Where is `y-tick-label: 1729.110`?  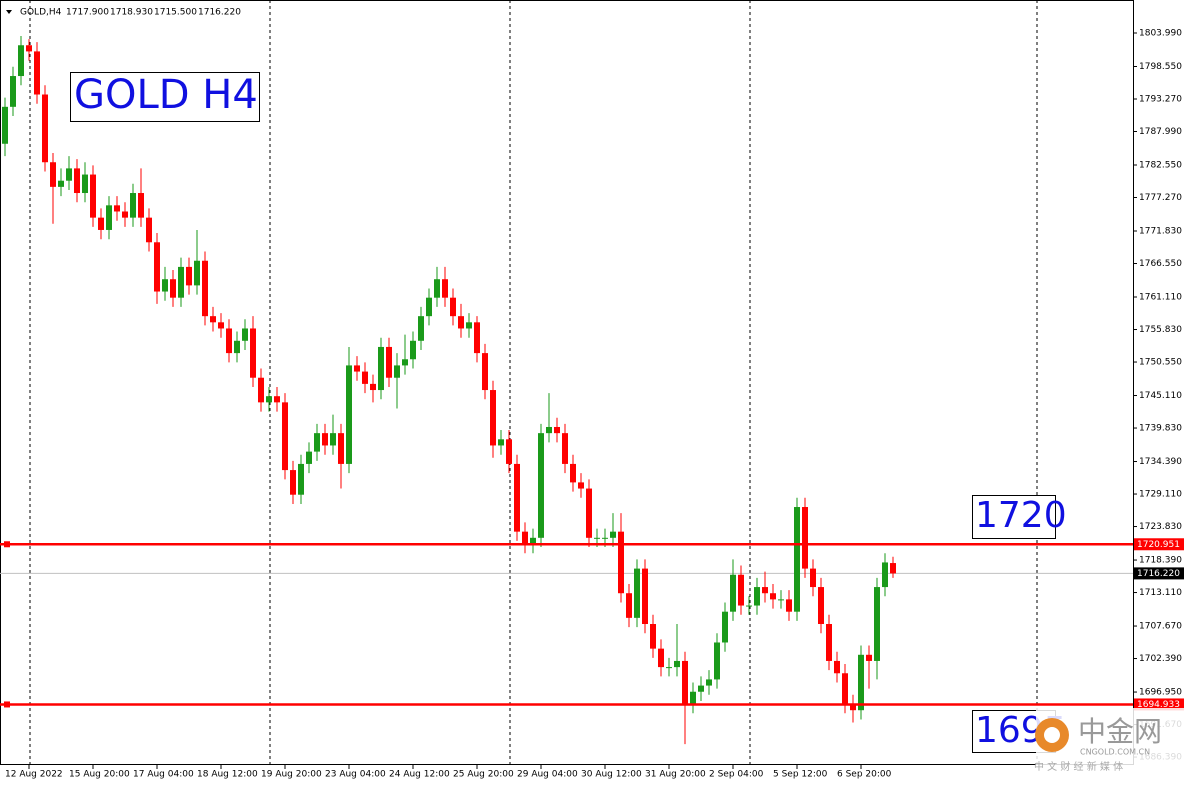 y-tick-label: 1729.110 is located at coordinates (1160, 495).